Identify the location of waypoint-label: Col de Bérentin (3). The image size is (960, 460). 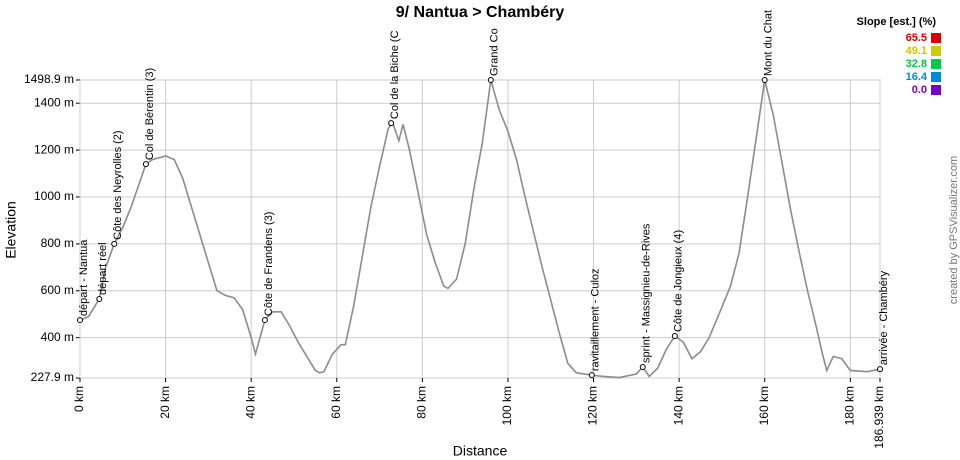
(150, 114).